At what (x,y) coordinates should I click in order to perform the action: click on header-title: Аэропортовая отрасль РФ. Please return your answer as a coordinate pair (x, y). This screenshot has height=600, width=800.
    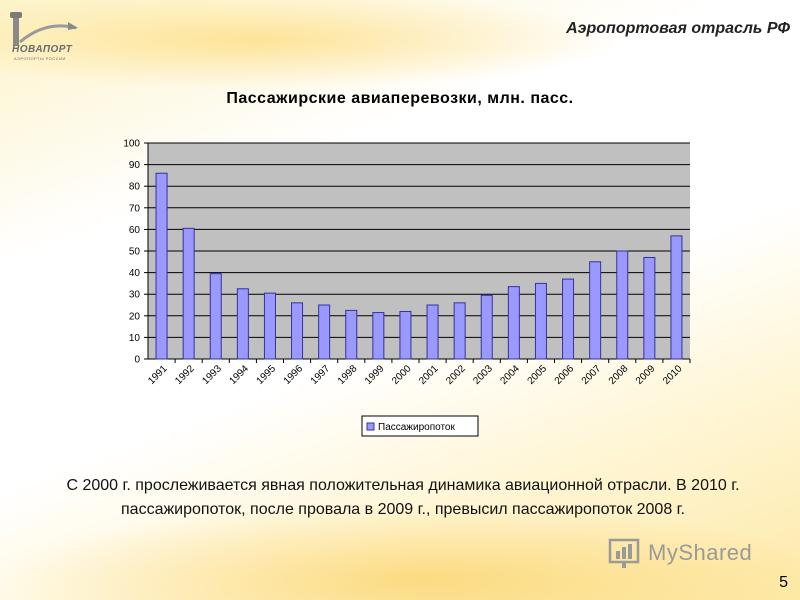
    Looking at the image, I should click on (678, 28).